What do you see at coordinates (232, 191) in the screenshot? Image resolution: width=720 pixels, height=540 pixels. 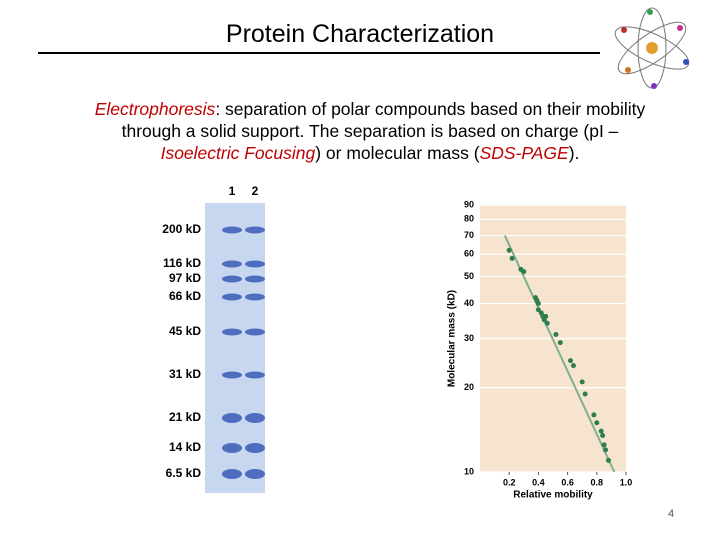 I see `lane-label: 1` at bounding box center [232, 191].